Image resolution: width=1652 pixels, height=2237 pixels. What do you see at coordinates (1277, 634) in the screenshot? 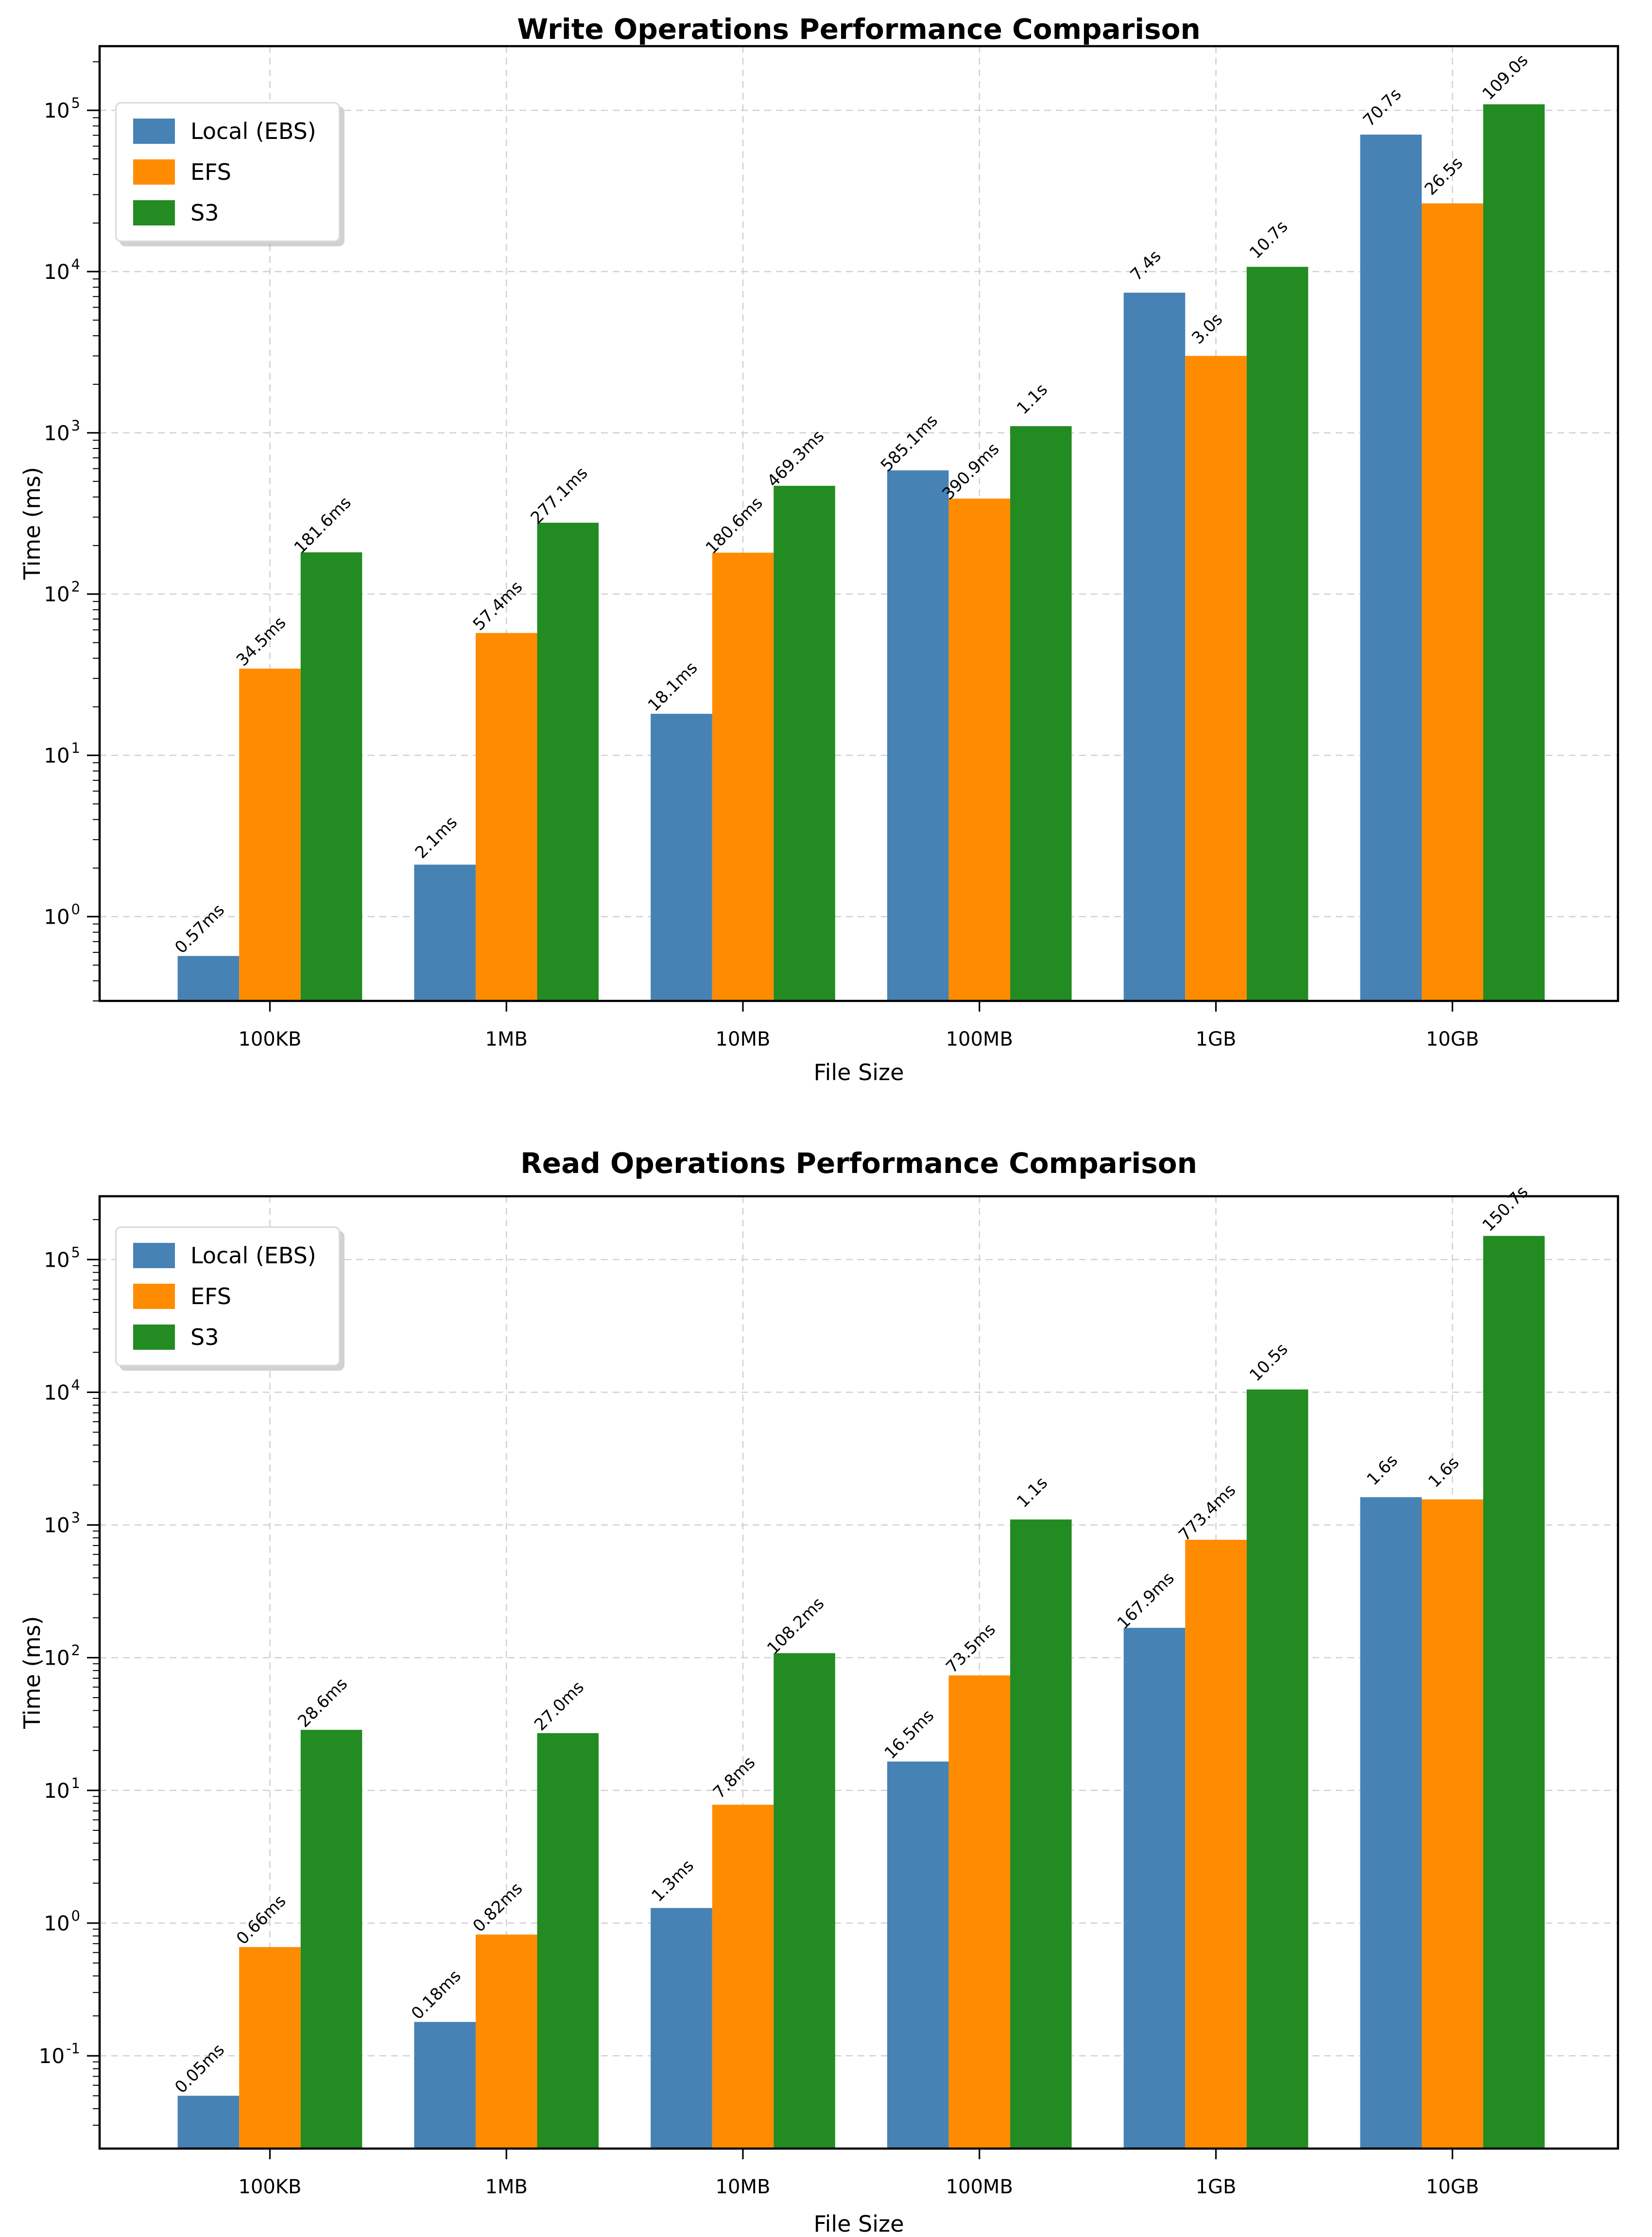
I see `bar-s3-1gb` at bounding box center [1277, 634].